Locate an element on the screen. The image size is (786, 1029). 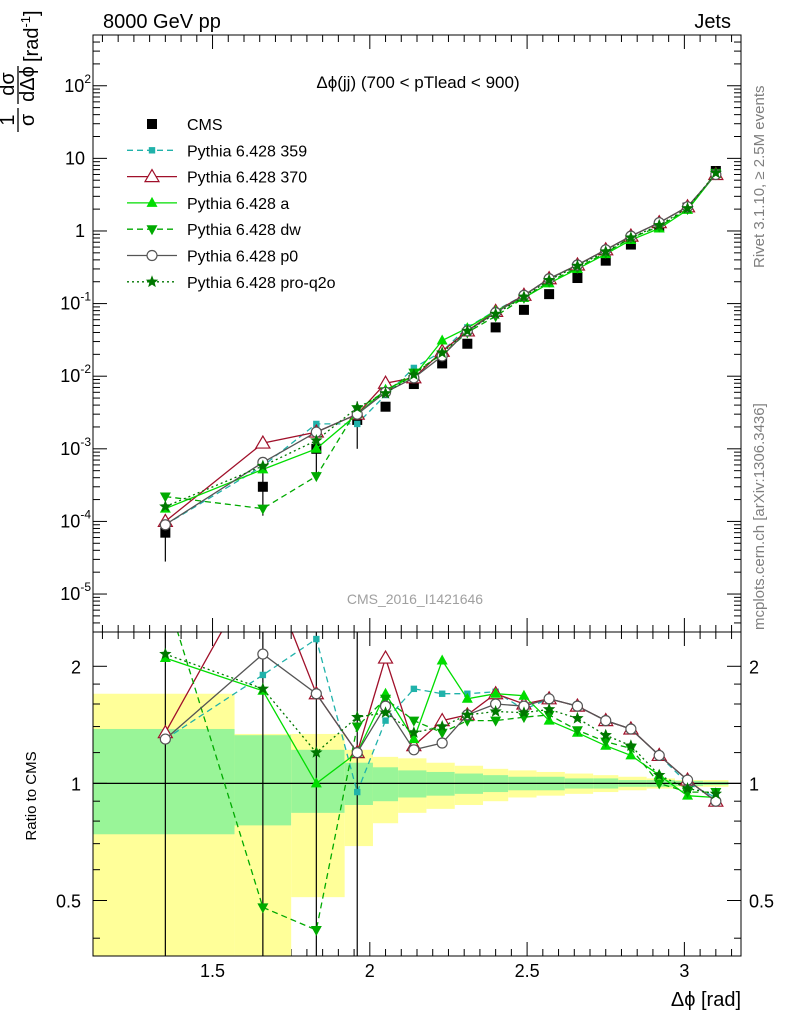
legend-label: Pythia 6.428 359 is located at coordinates (247, 151).